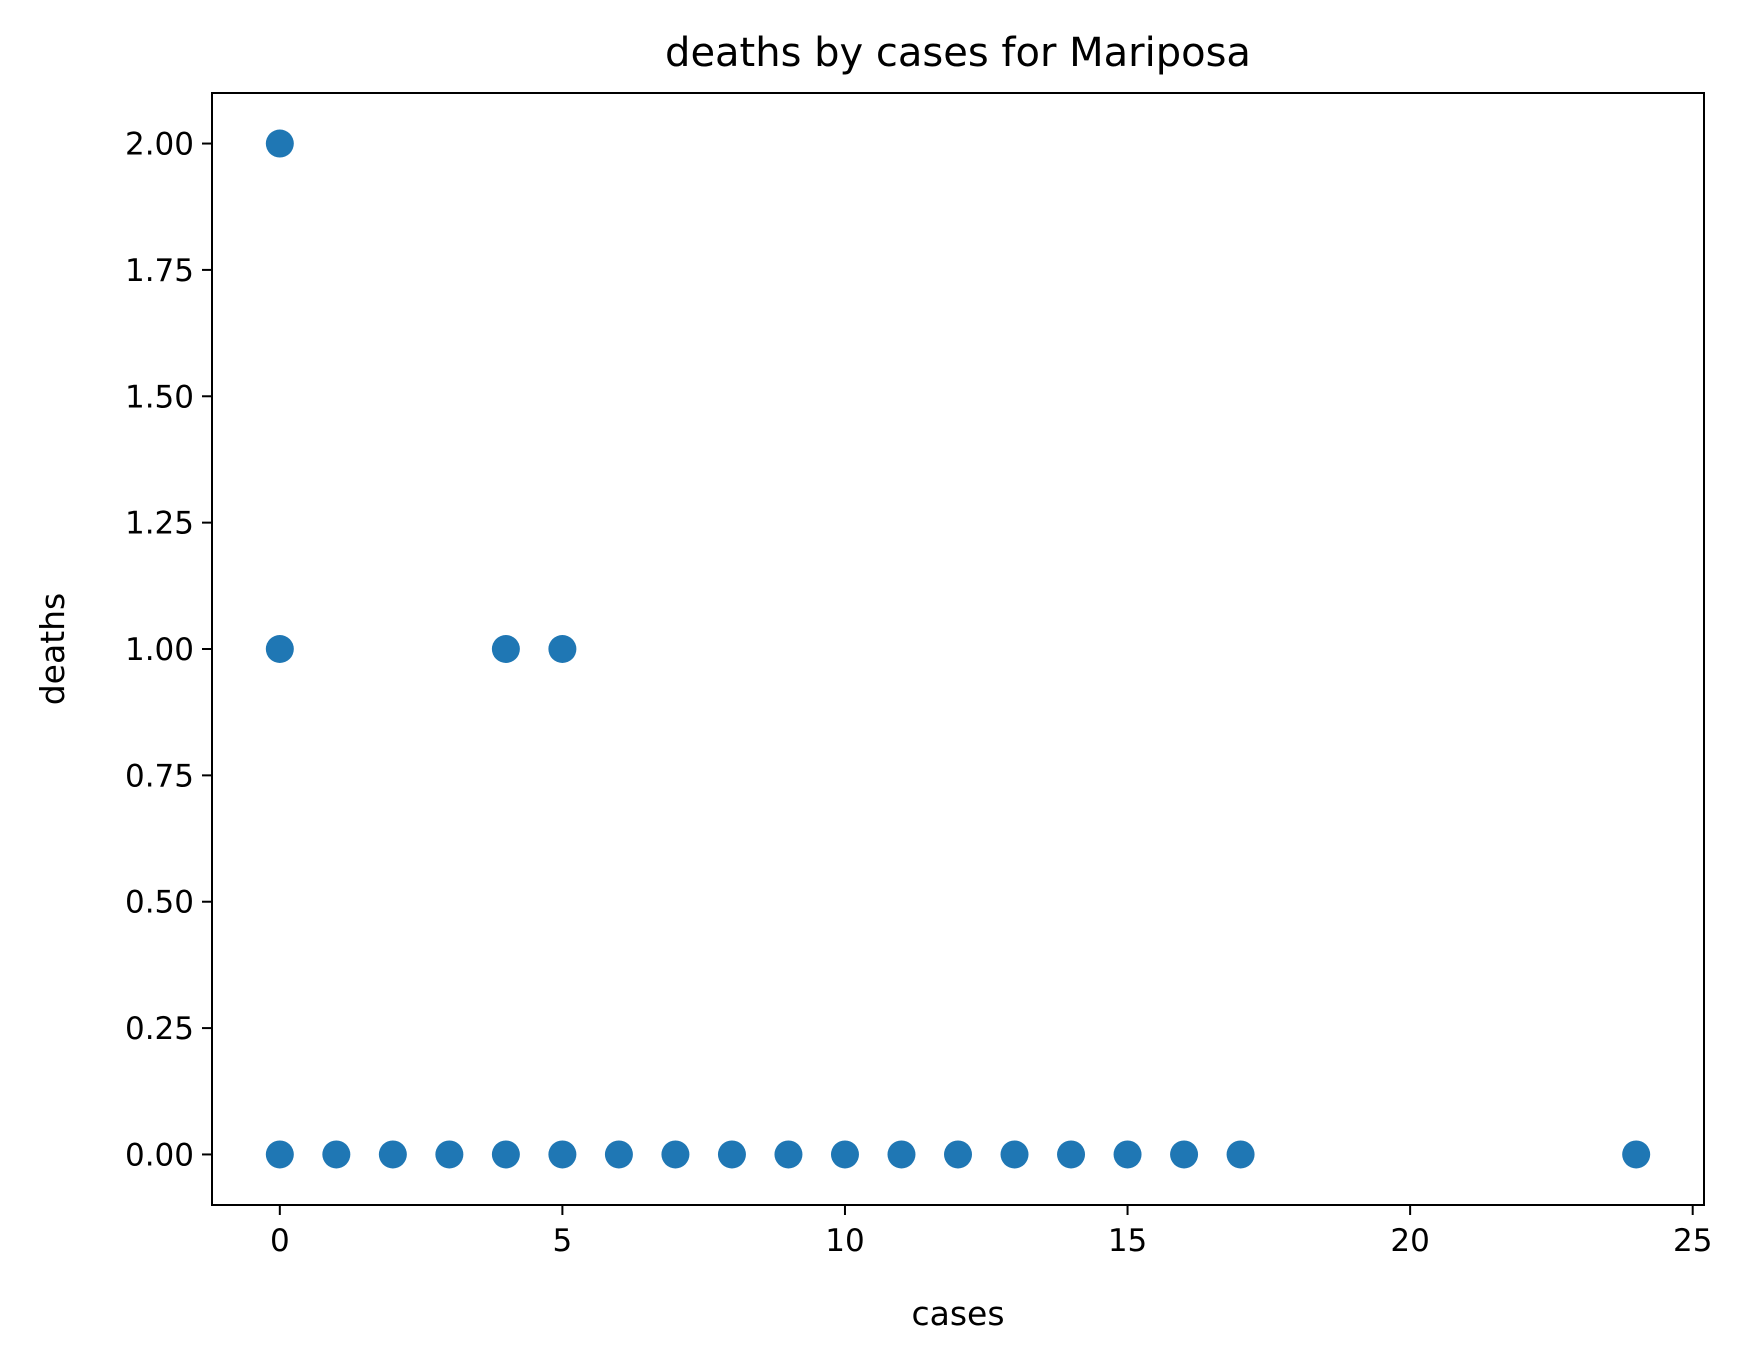  What do you see at coordinates (159, 650) in the screenshot?
I see `y-tick-label: 1.00` at bounding box center [159, 650].